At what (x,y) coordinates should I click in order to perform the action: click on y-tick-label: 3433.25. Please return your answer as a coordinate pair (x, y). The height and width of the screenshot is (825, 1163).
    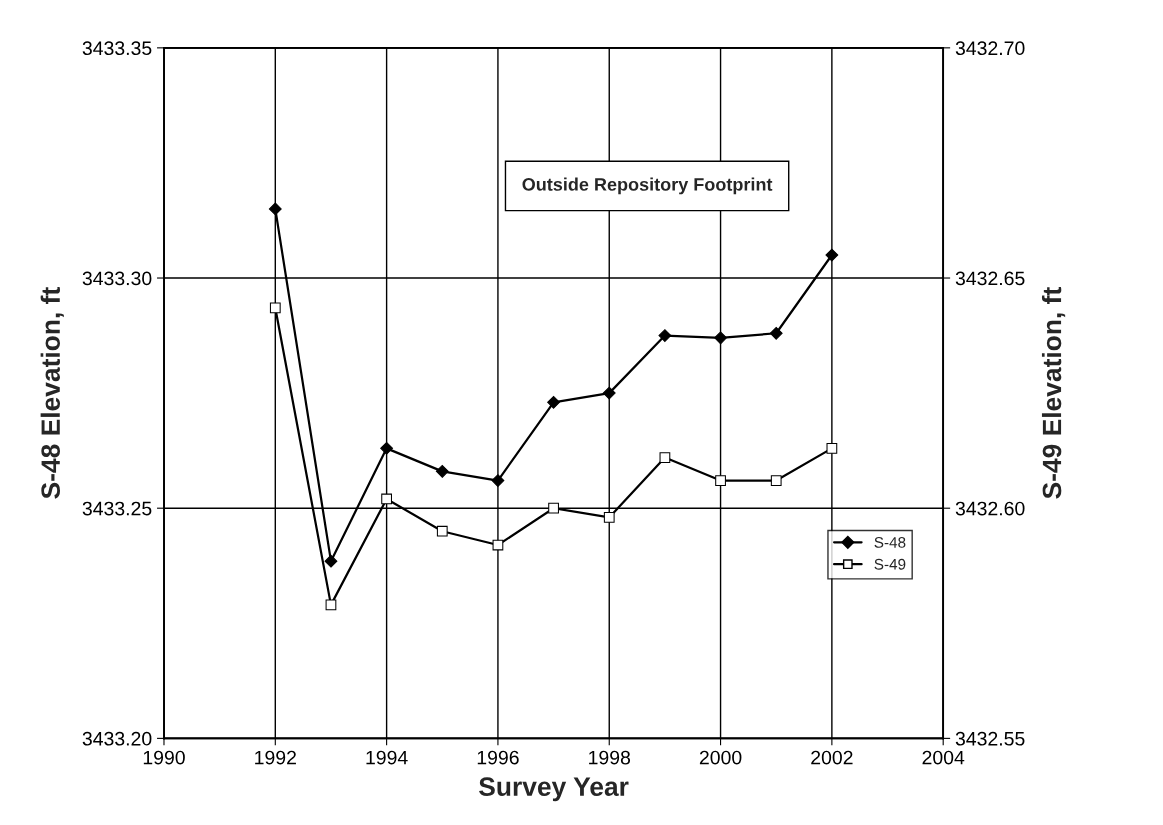
    Looking at the image, I should click on (117, 508).